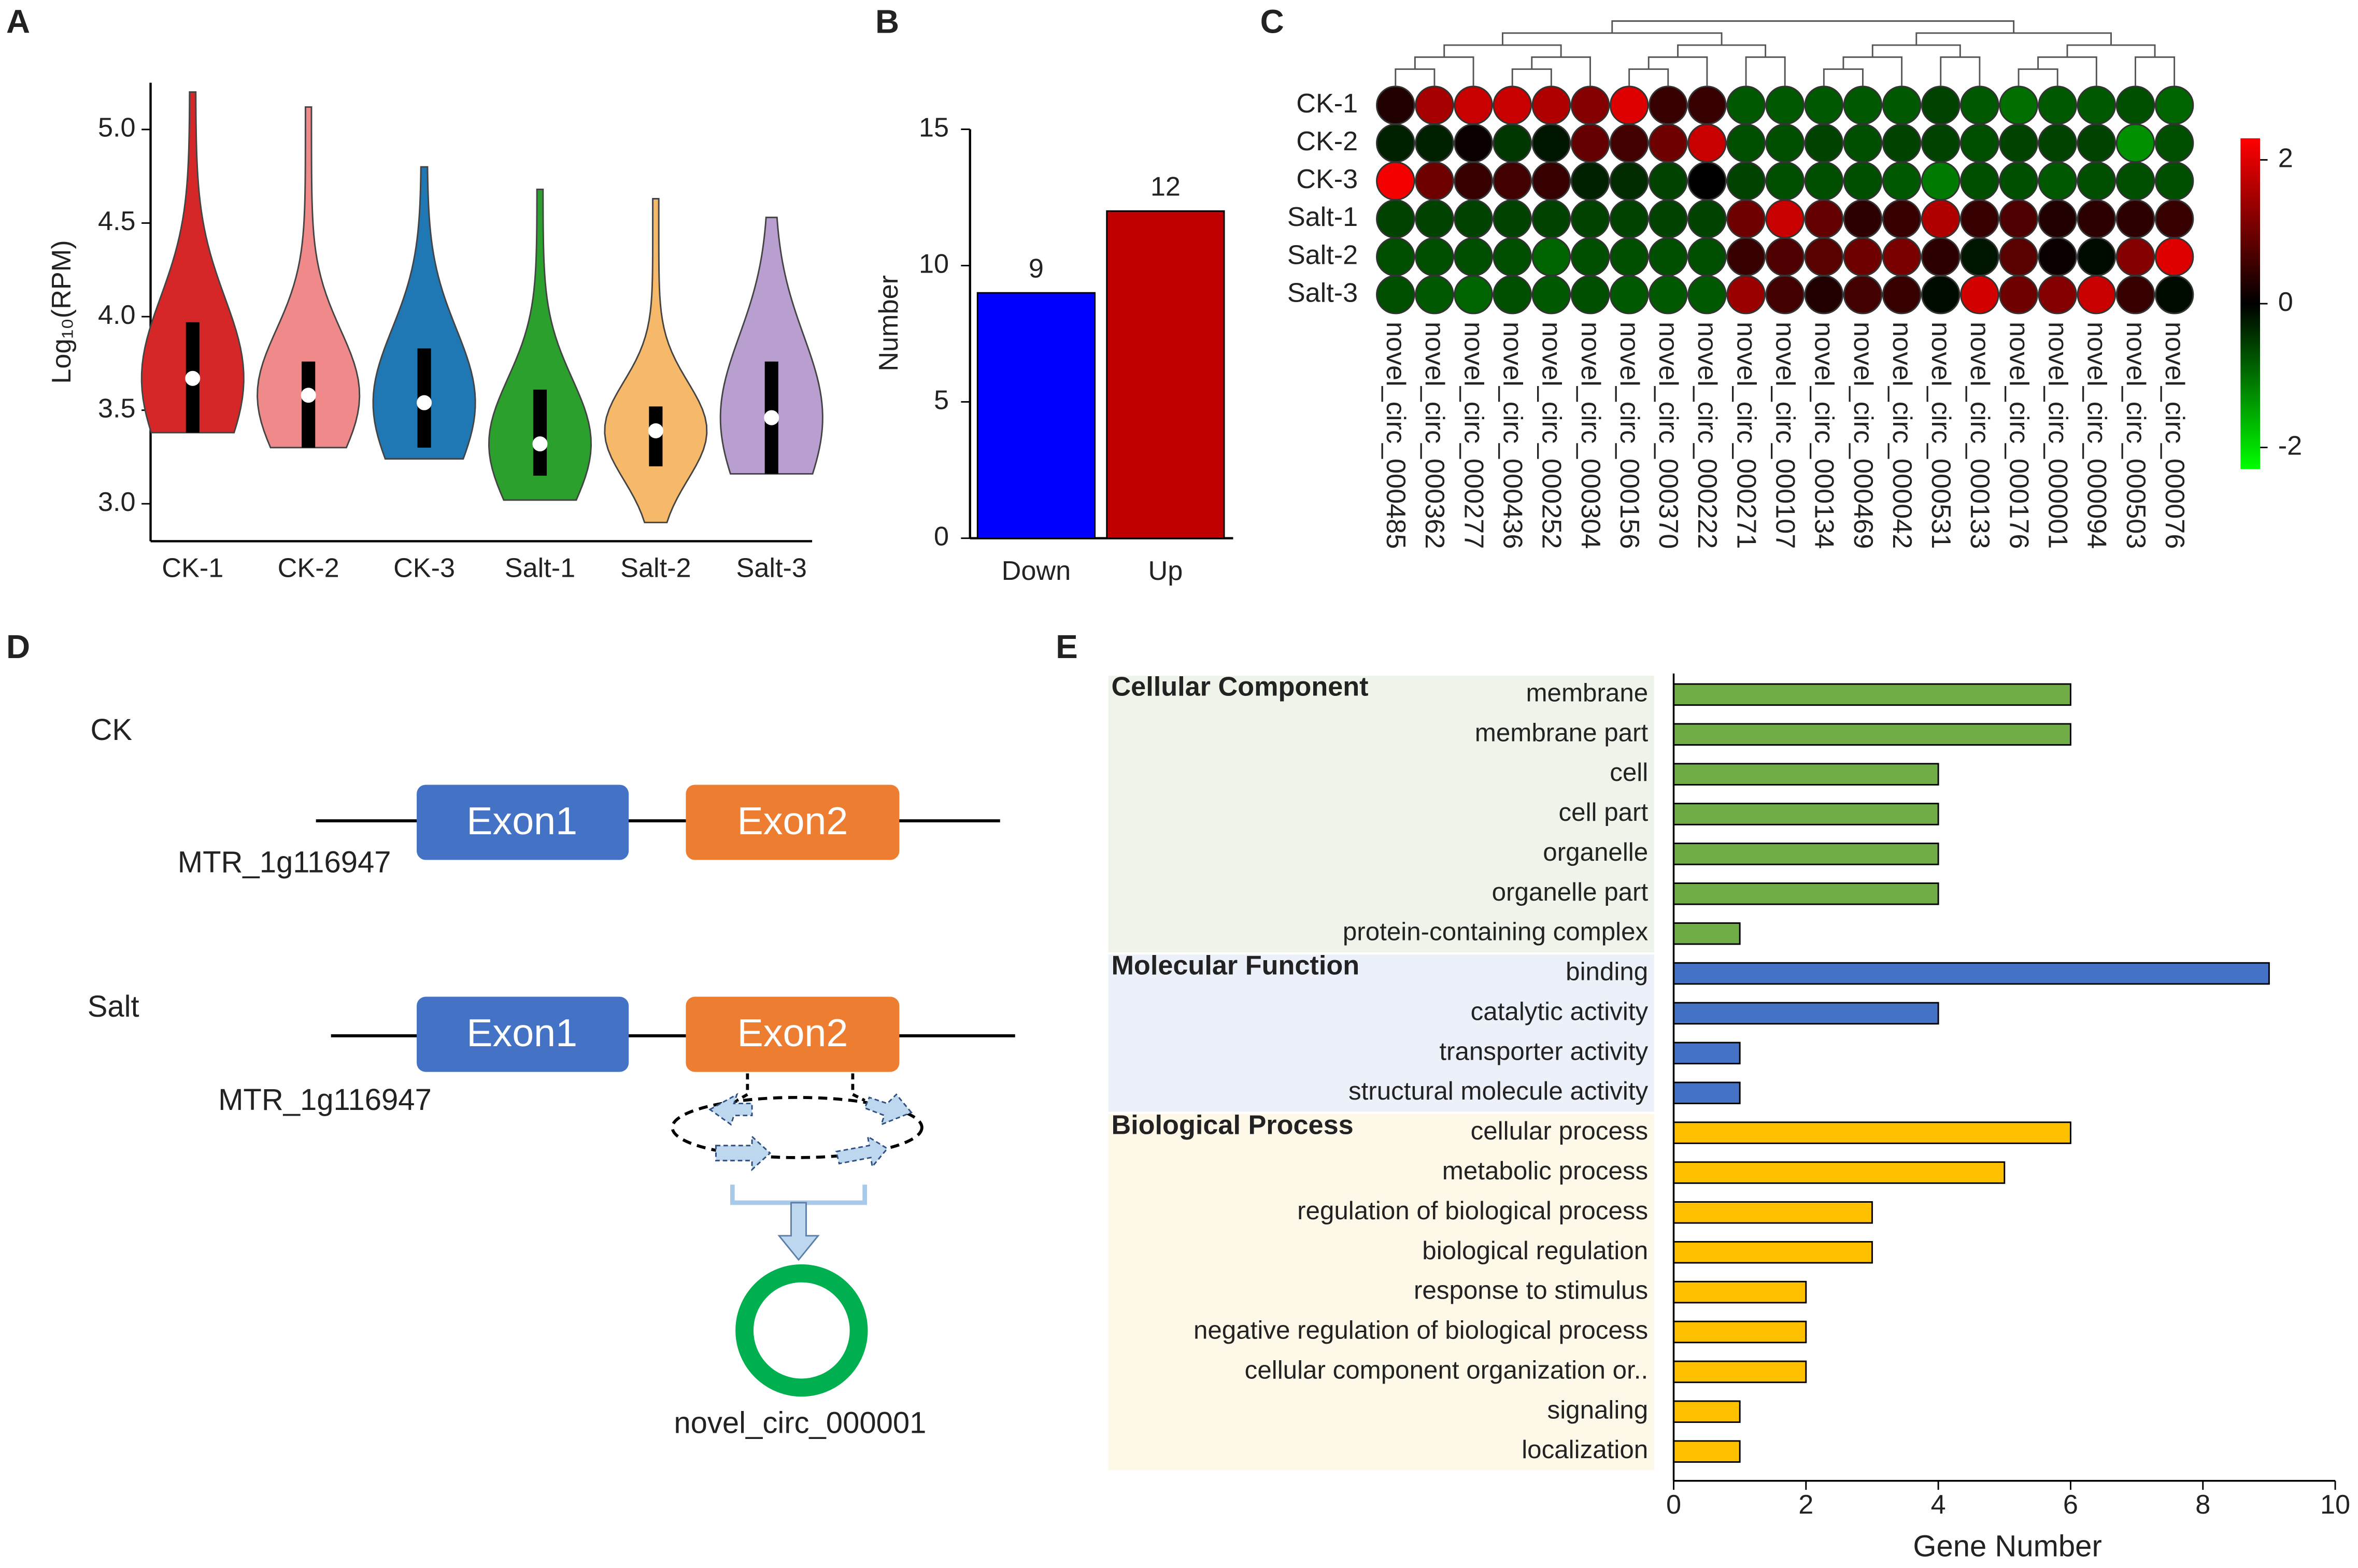 Image resolution: width=2358 pixels, height=1568 pixels. Describe the element at coordinates (113, 1006) in the screenshot. I see `condition-label: Salt` at that location.